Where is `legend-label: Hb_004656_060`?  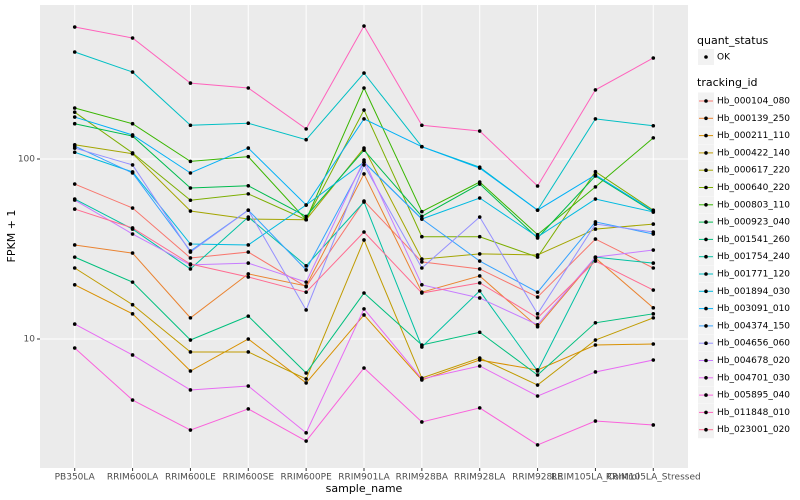 legend-label: Hb_004656_060 is located at coordinates (753, 344).